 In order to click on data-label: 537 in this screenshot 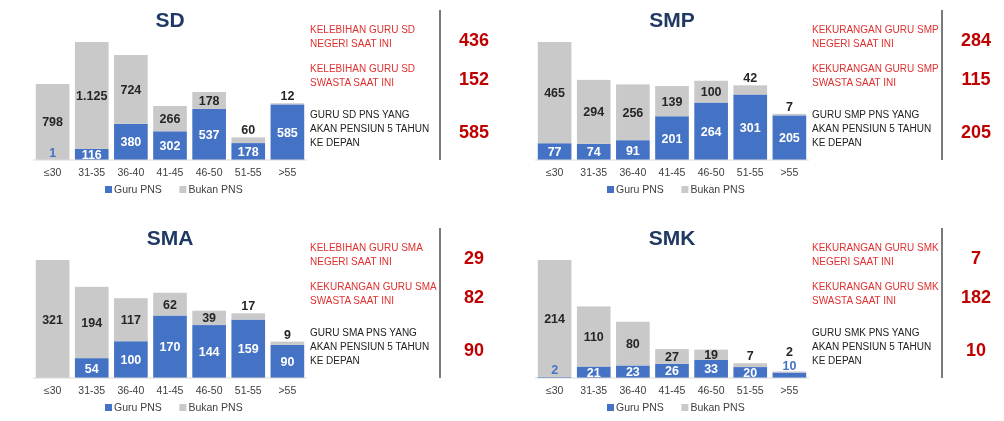, I will do `click(209, 134)`.